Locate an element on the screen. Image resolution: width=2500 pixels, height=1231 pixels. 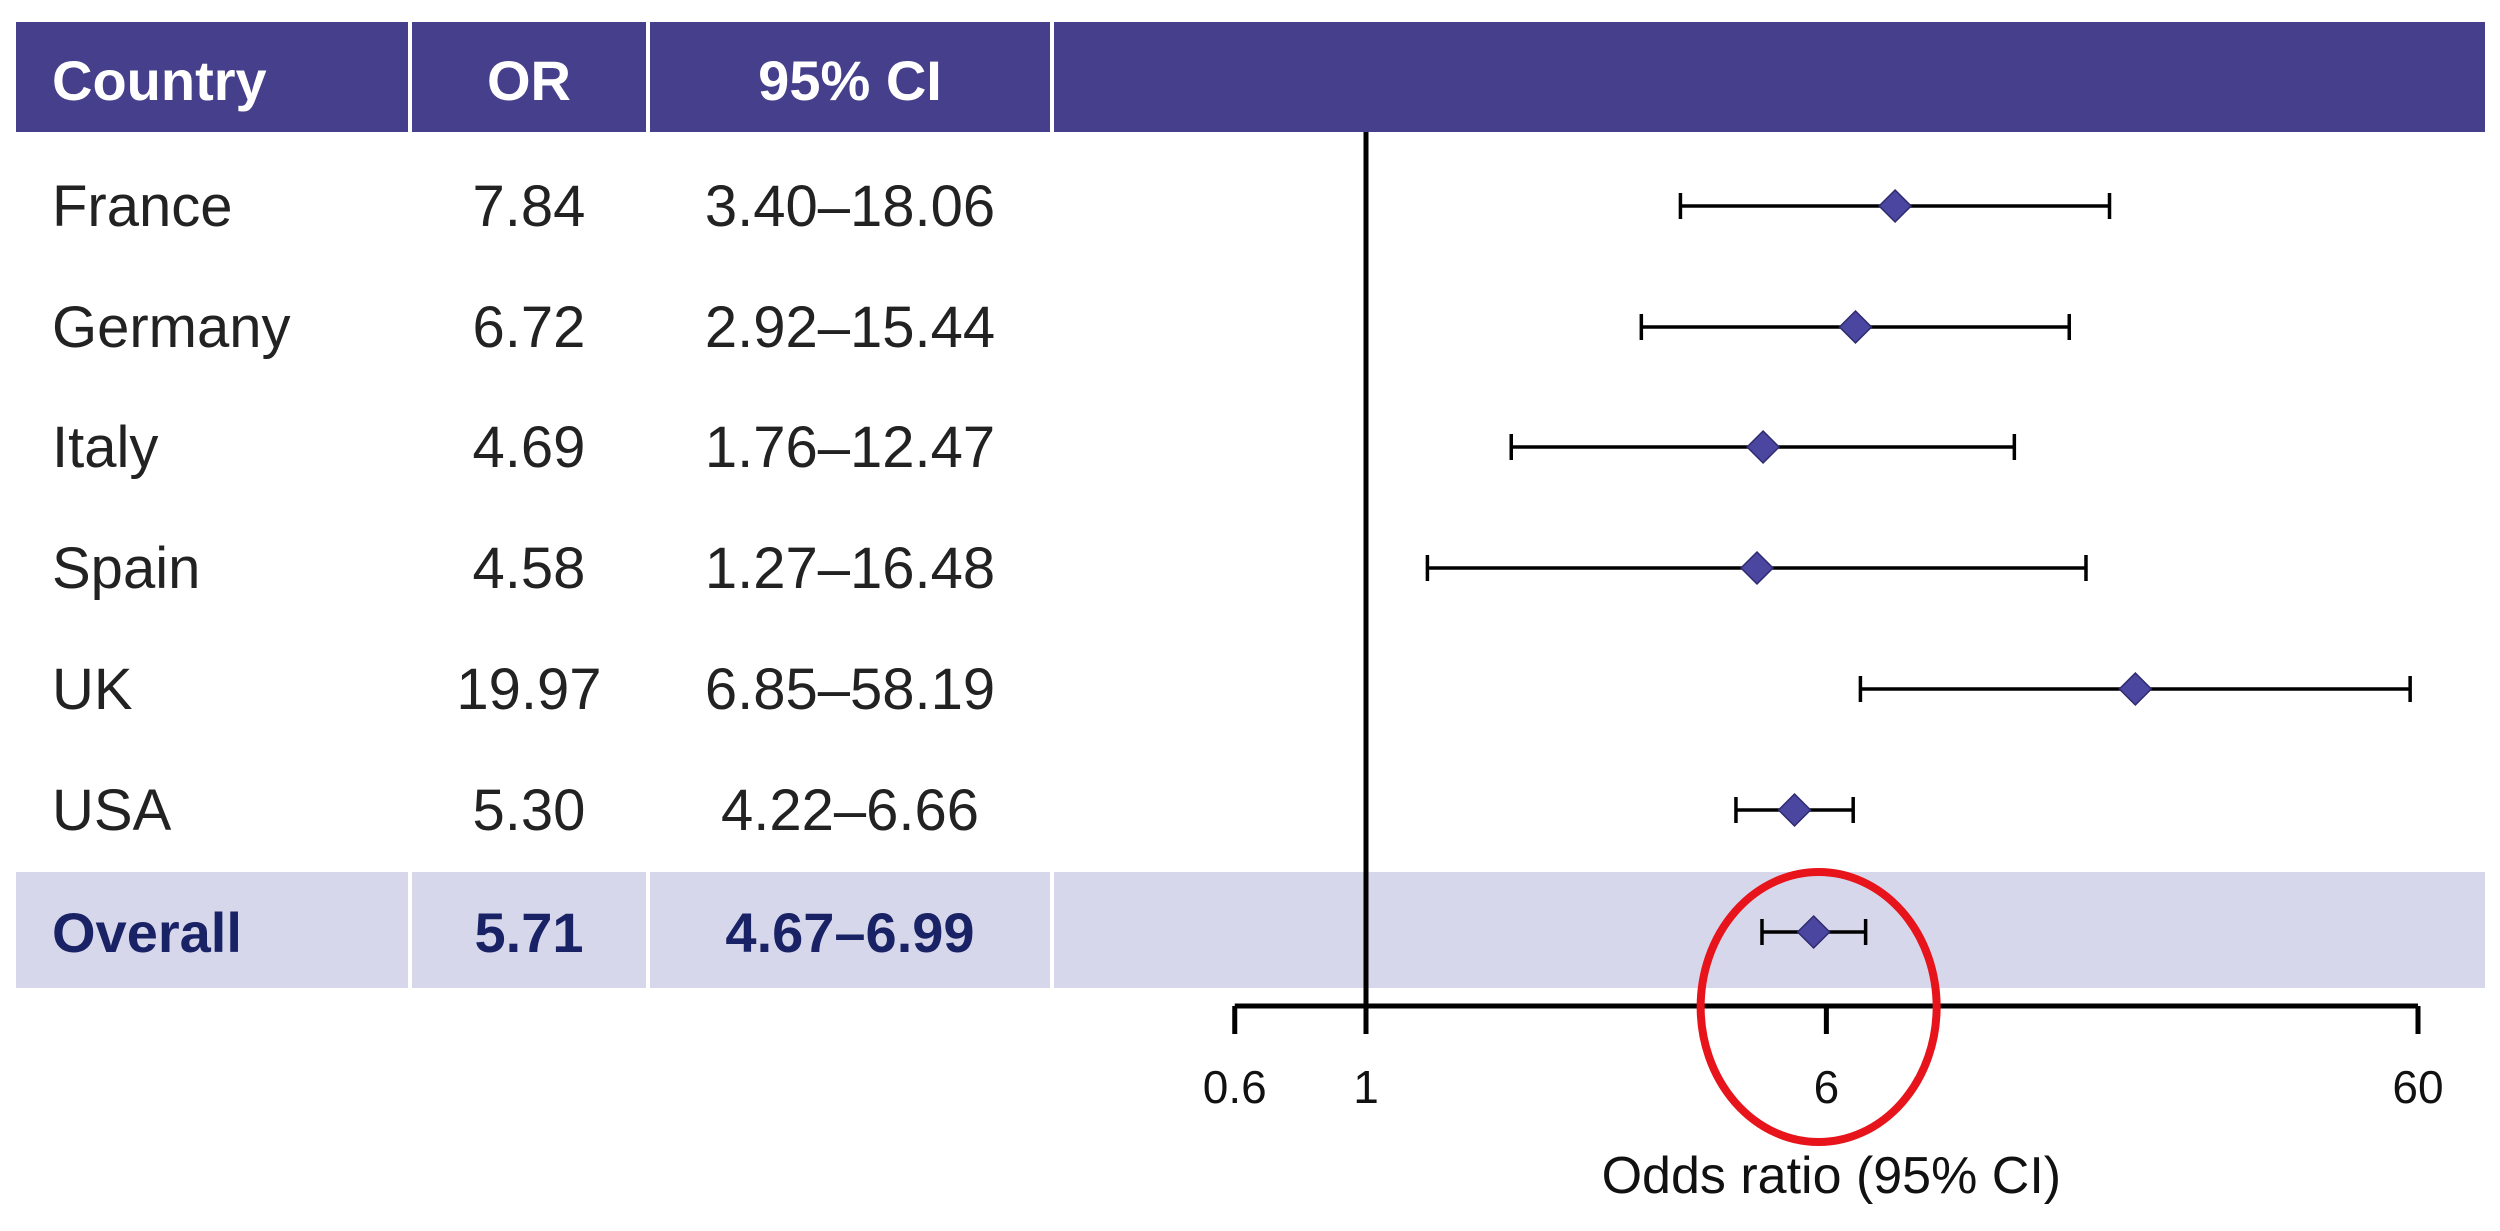
row-or-uk: 19.97 is located at coordinates (528, 689).